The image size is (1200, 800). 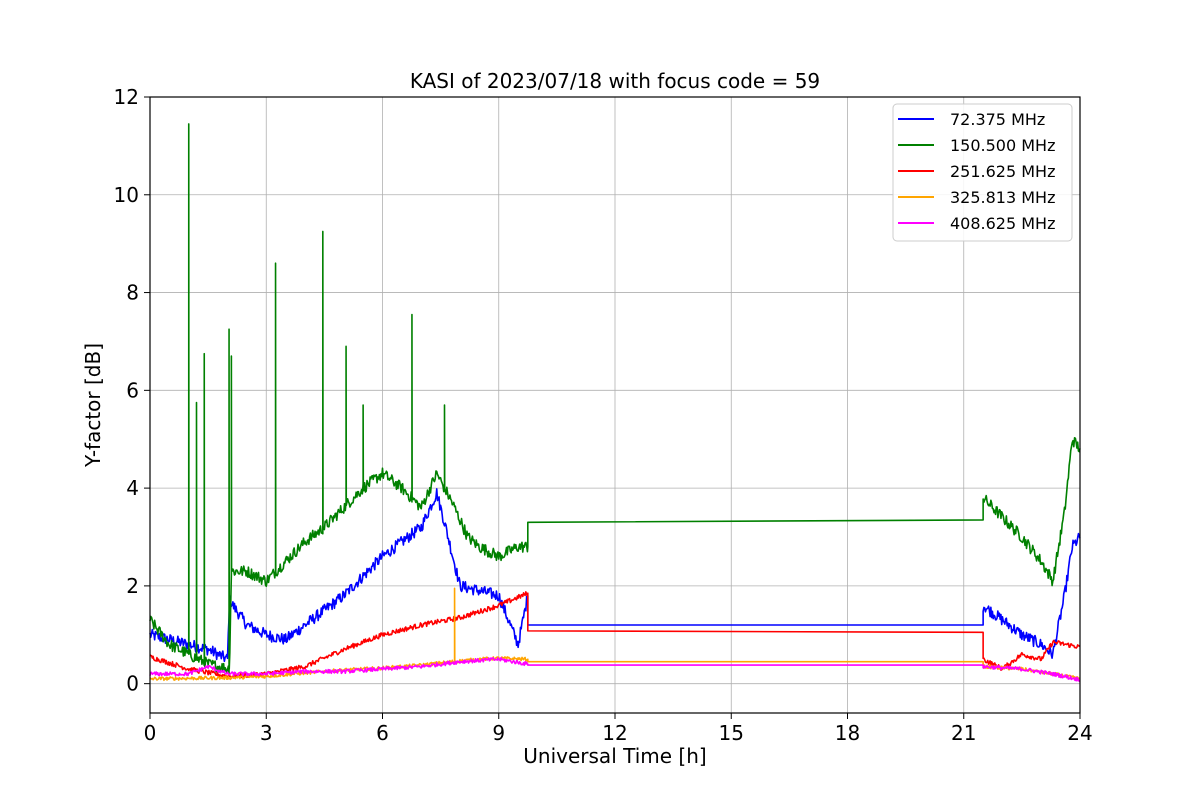 I want to click on legend-label: 325.813 MHz, so click(x=1002, y=197).